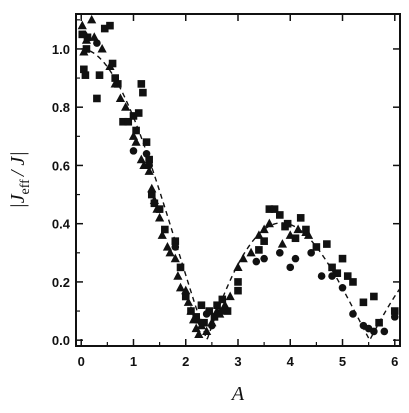 The image size is (409, 413). I want to click on x-tick-label: 6, so click(394, 361).